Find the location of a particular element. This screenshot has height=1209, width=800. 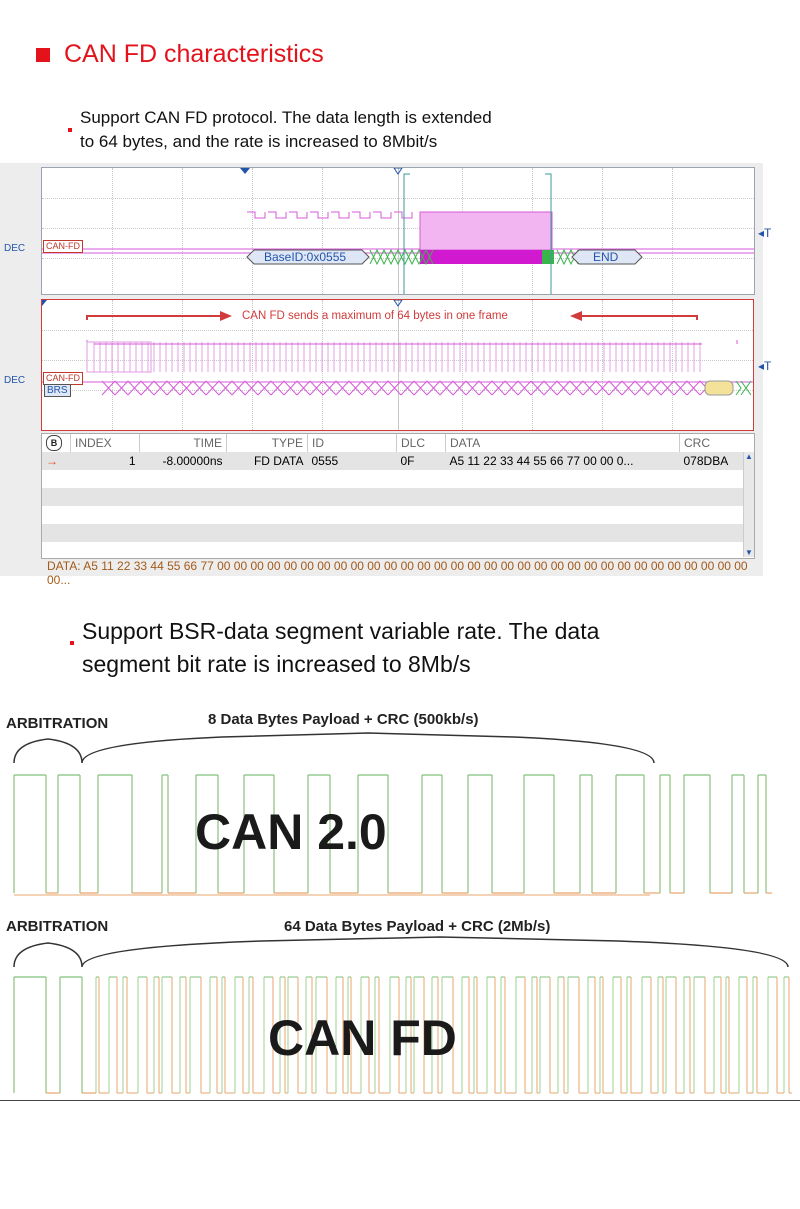

can20-title: CAN 2.0 is located at coordinates (291, 832).